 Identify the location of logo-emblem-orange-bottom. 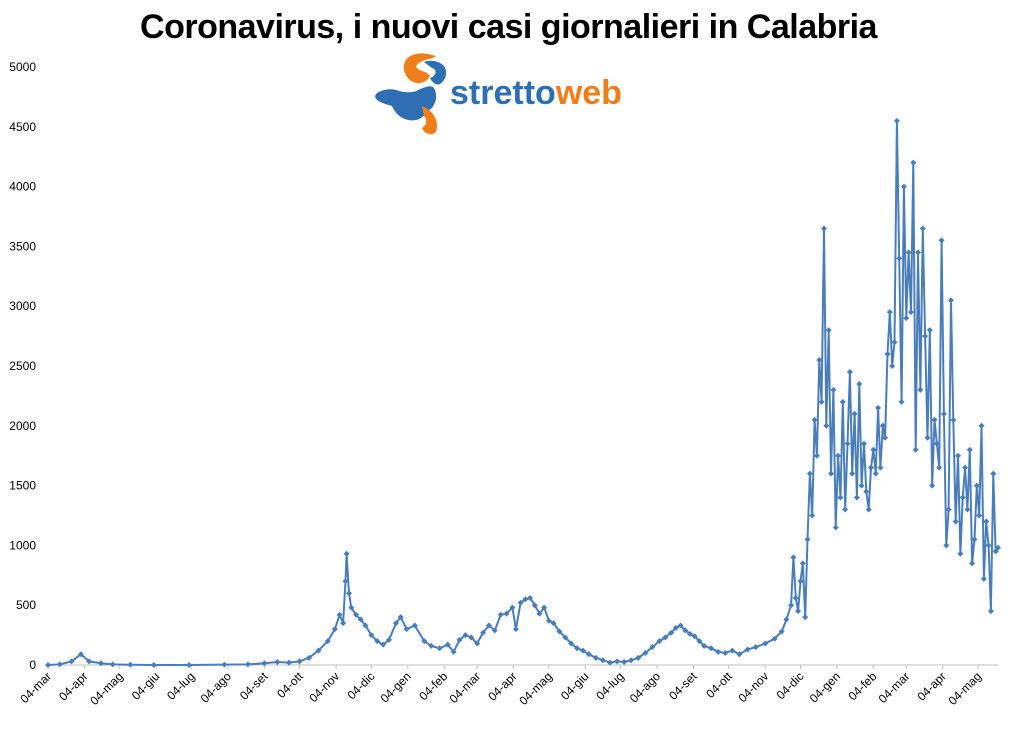
(430, 120).